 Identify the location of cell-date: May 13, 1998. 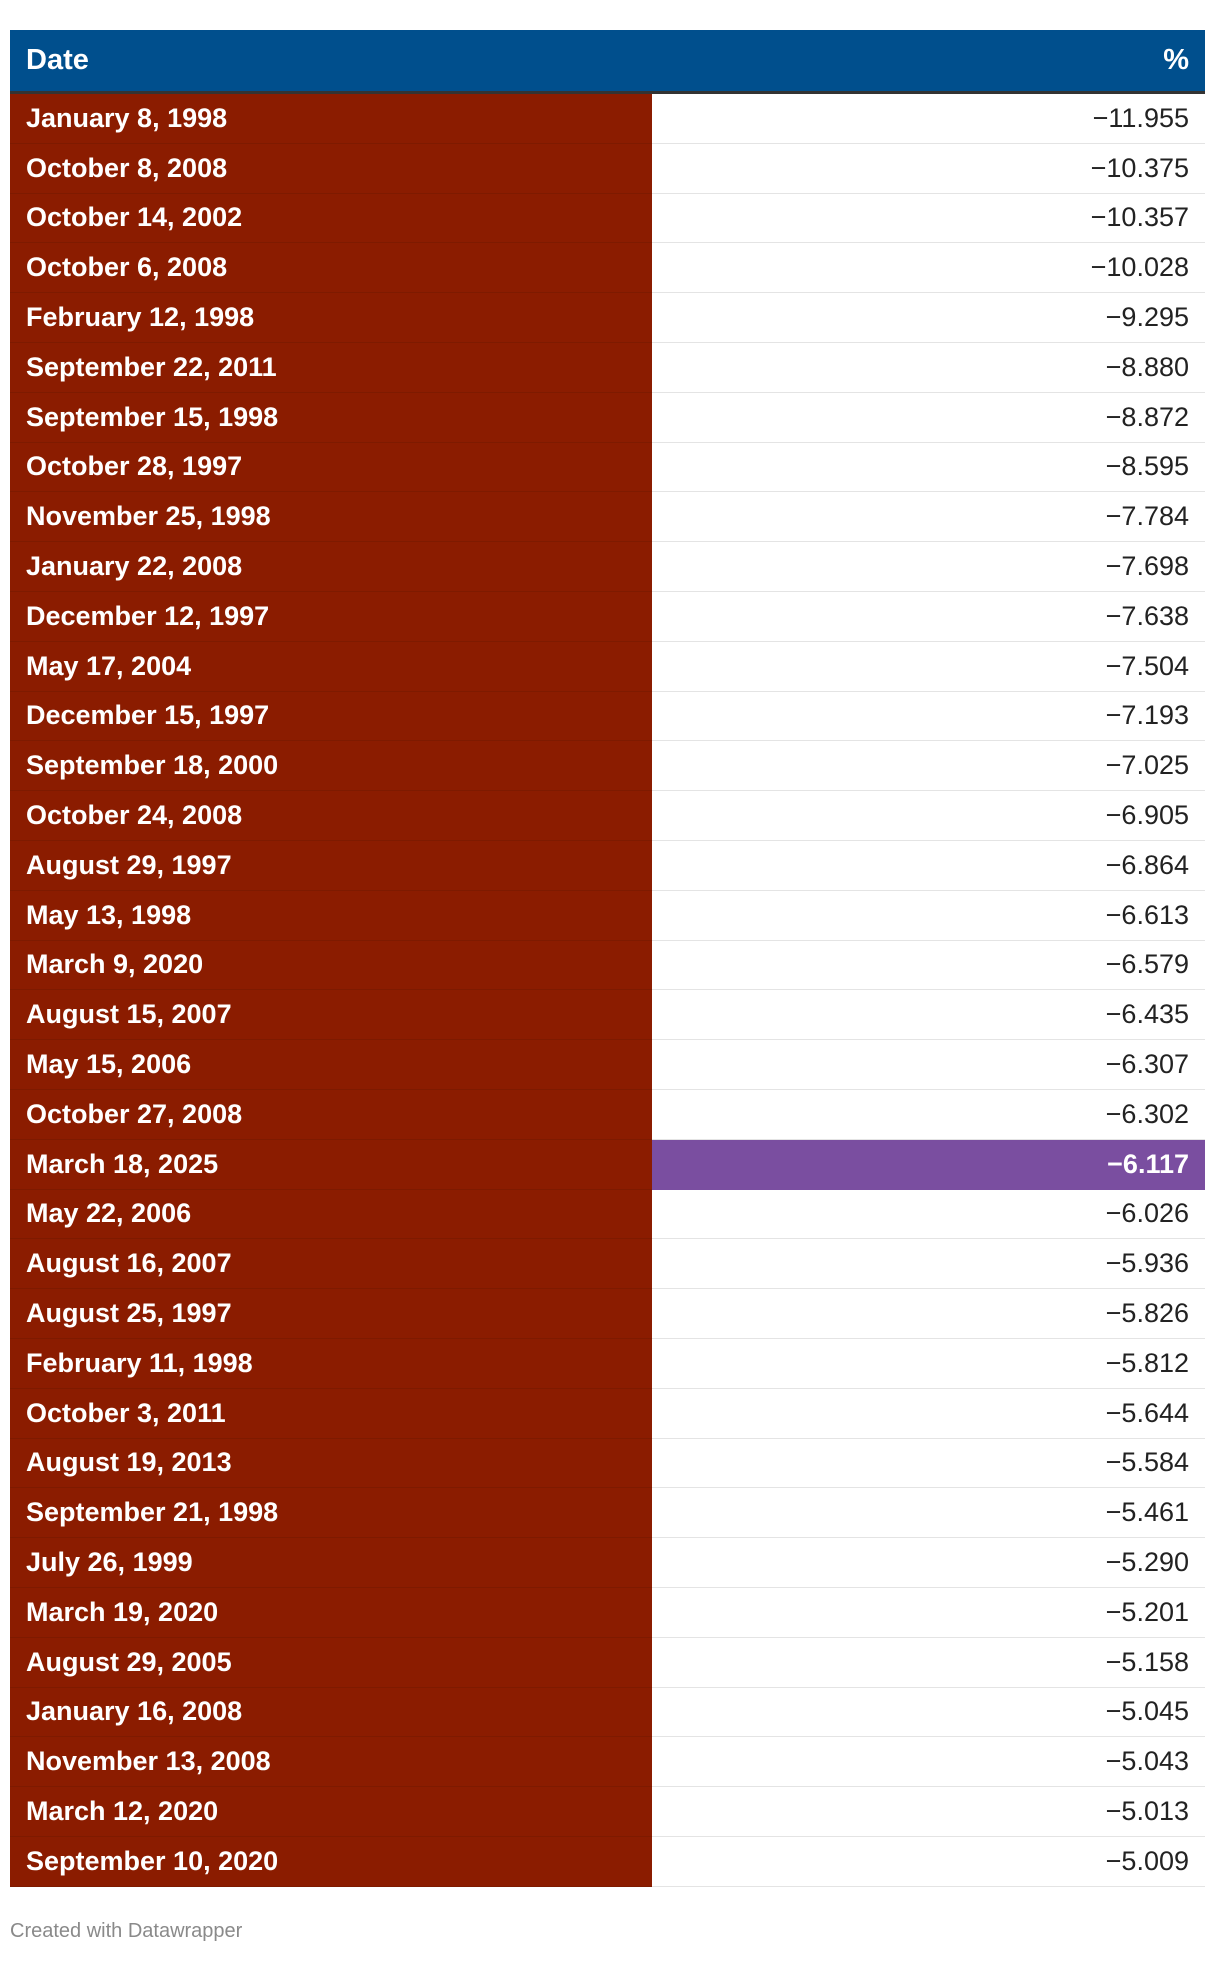
(331, 915).